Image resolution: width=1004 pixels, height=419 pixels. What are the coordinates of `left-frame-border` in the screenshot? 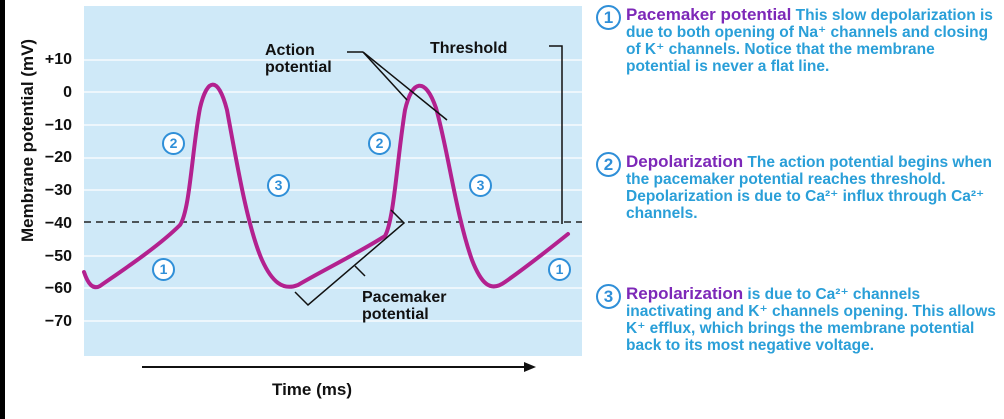 It's located at (2, 209).